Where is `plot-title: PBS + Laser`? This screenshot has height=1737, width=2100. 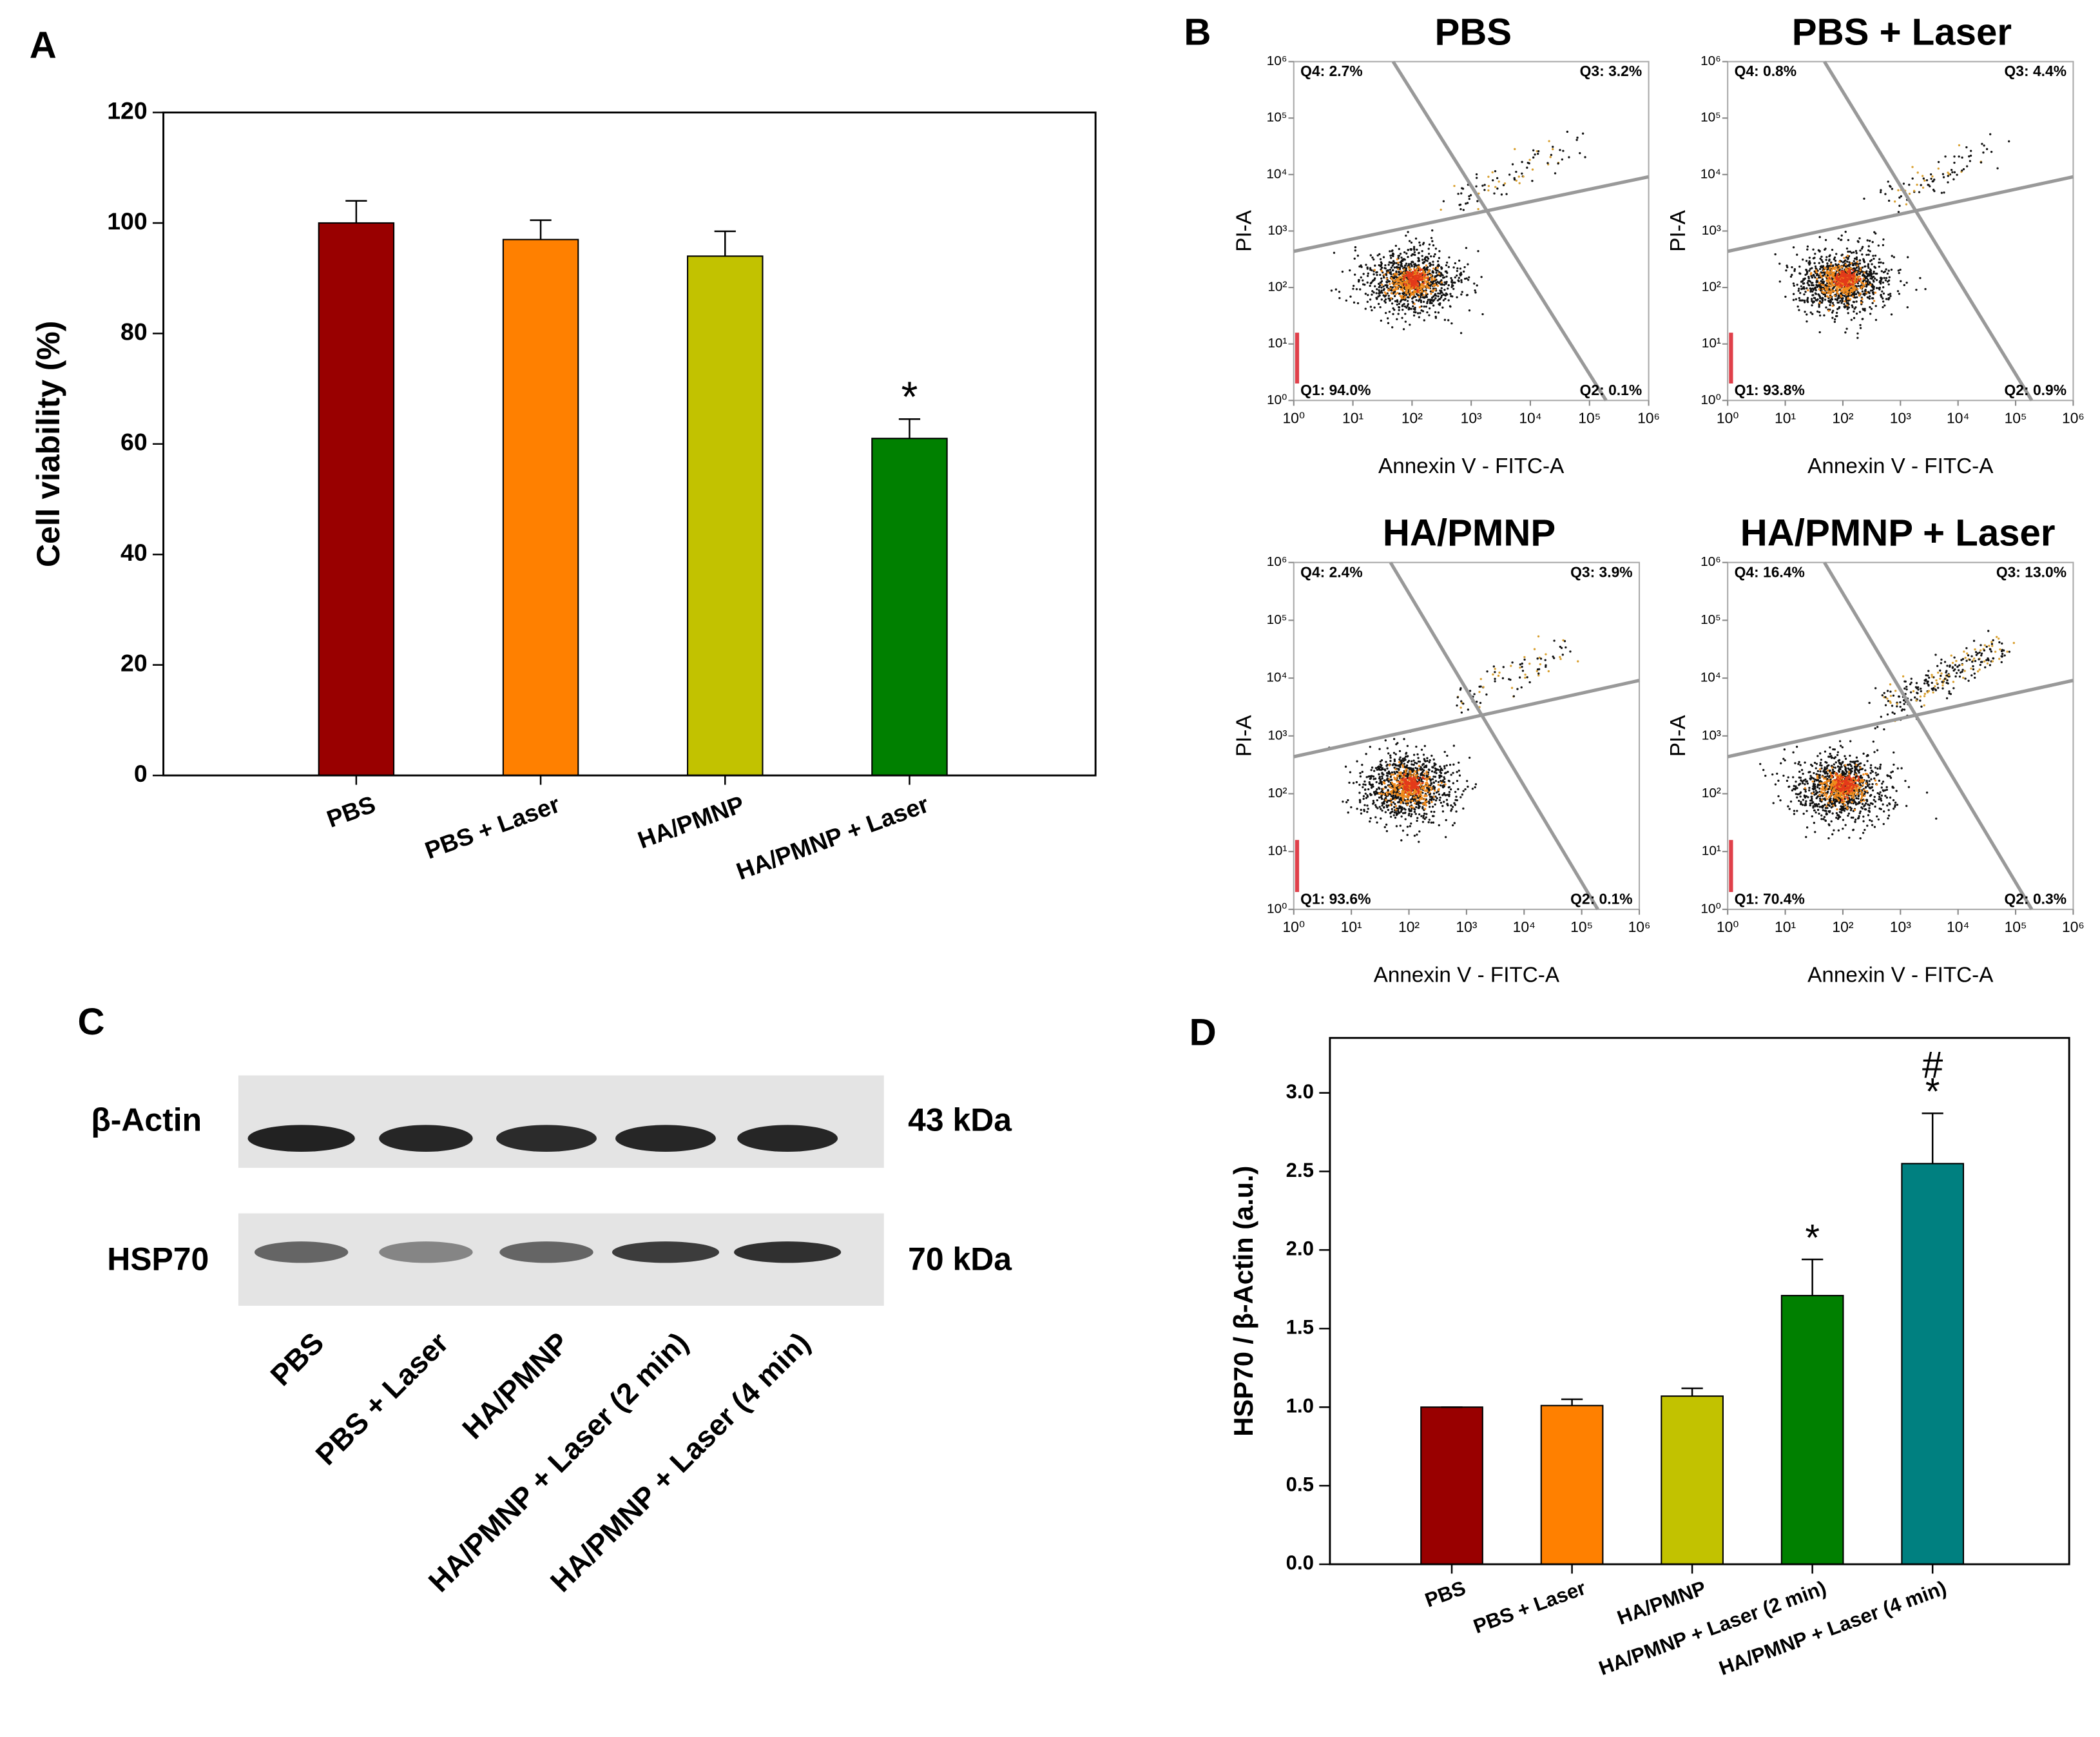 plot-title: PBS + Laser is located at coordinates (1902, 32).